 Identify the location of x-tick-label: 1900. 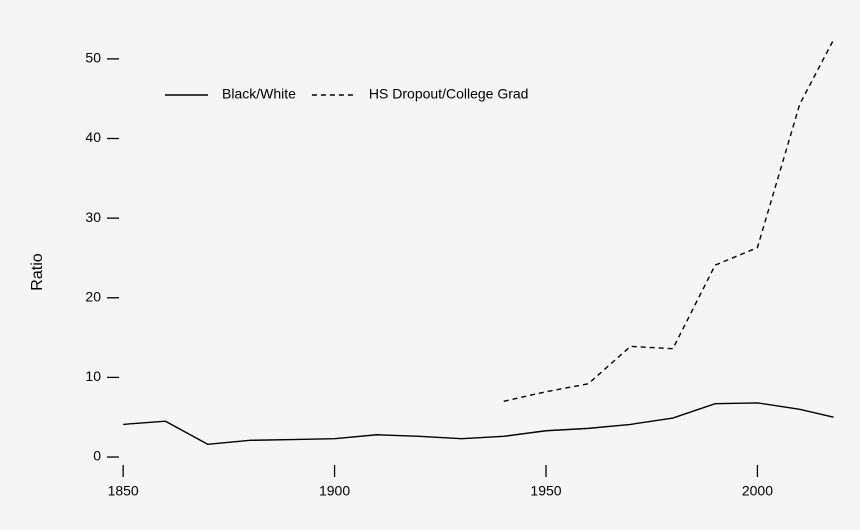
(334, 491).